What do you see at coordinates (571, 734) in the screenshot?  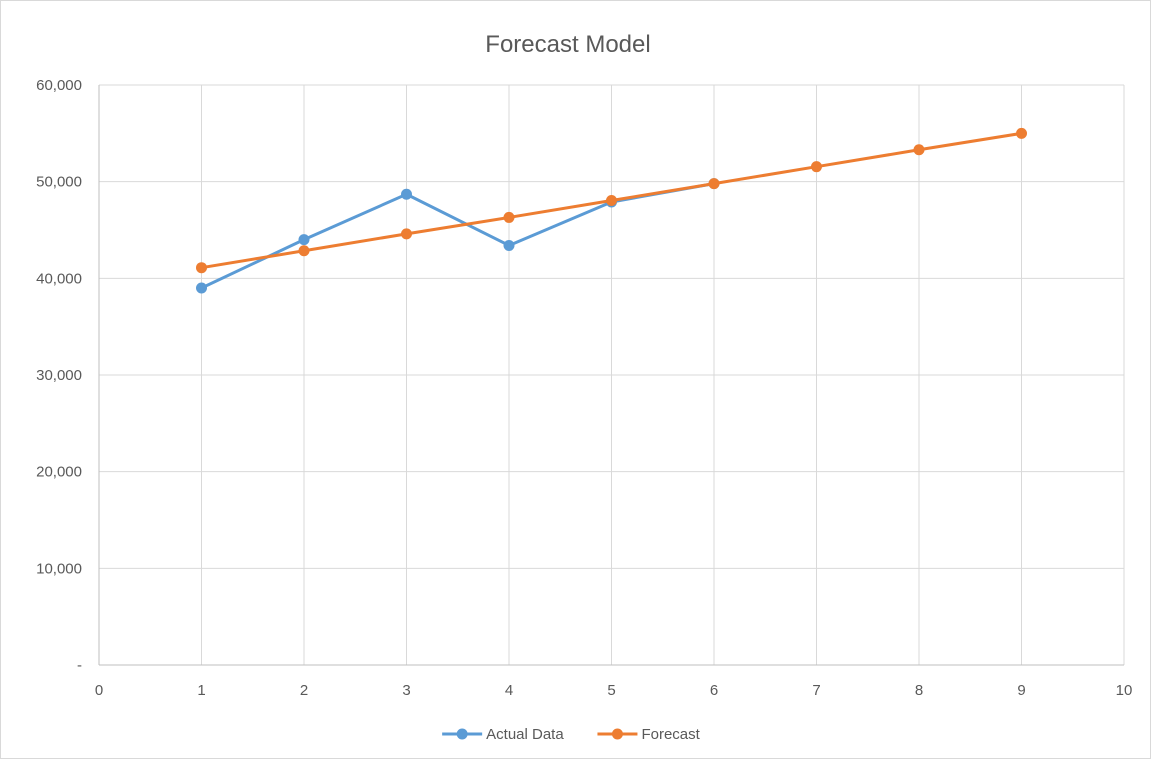 I see `legend: Actual Data Forecast` at bounding box center [571, 734].